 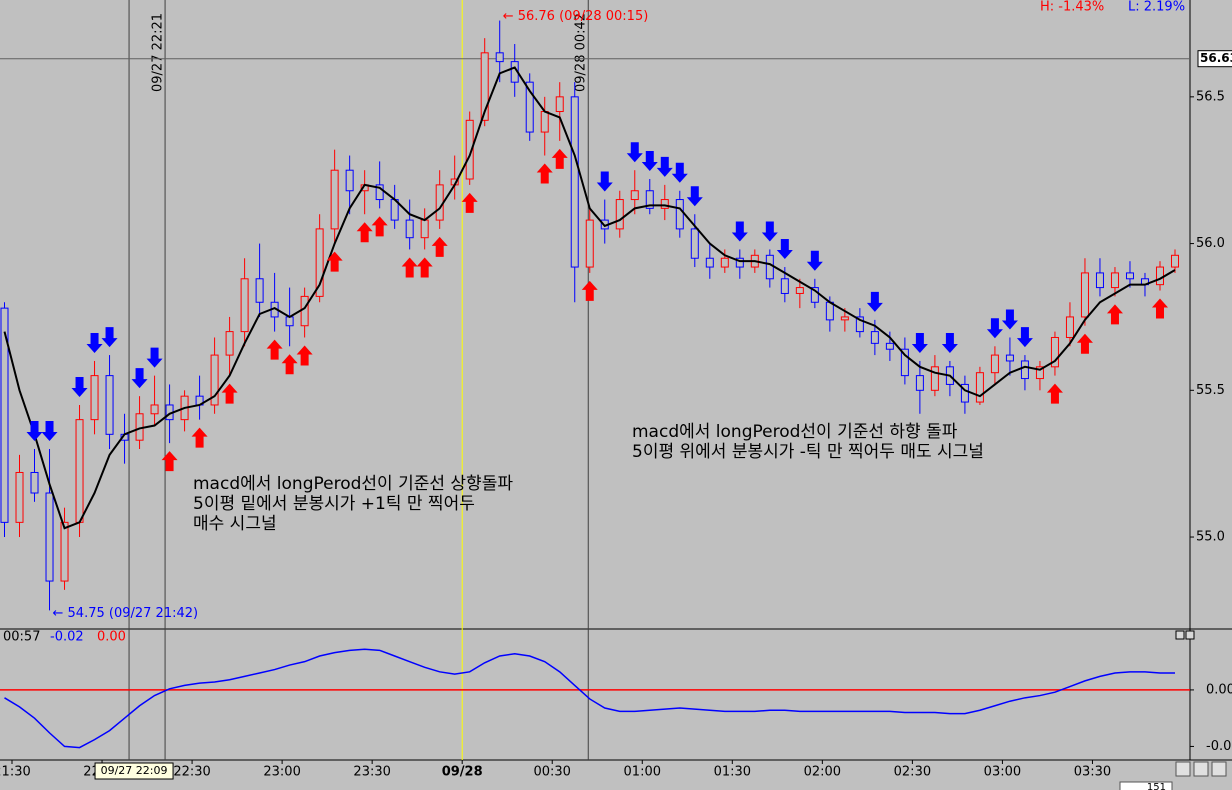 I want to click on y-tick-label: 55.5, so click(x=1210, y=390).